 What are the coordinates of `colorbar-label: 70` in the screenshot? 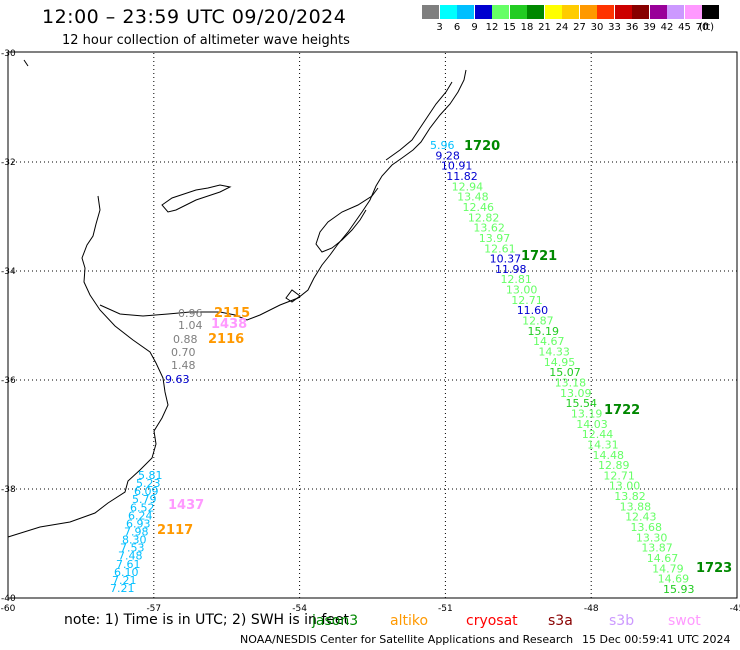 It's located at (702, 27).